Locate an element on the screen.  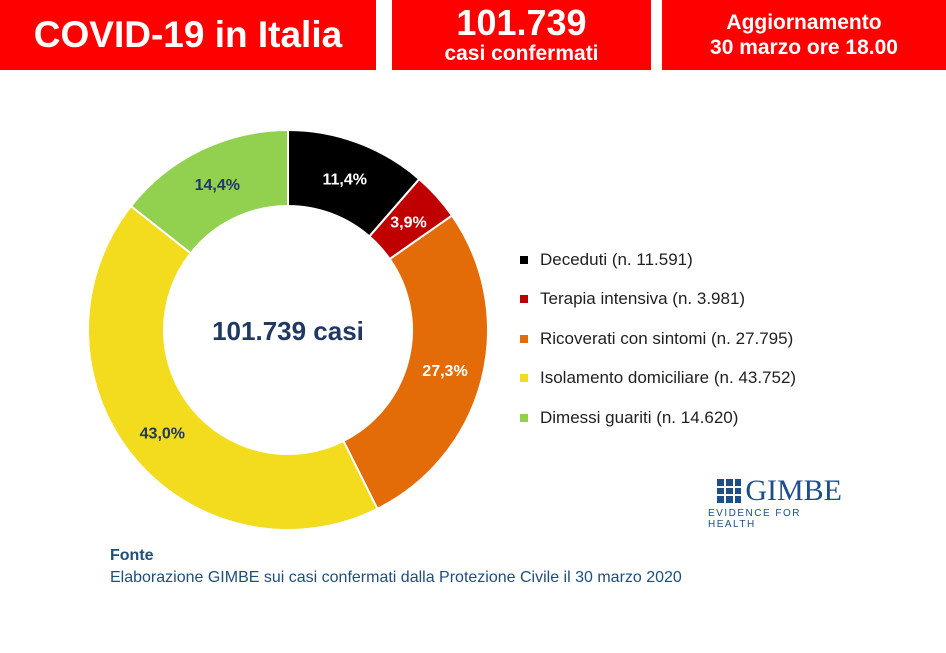
donut-slice-label-1: 11,4% is located at coordinates (345, 179).